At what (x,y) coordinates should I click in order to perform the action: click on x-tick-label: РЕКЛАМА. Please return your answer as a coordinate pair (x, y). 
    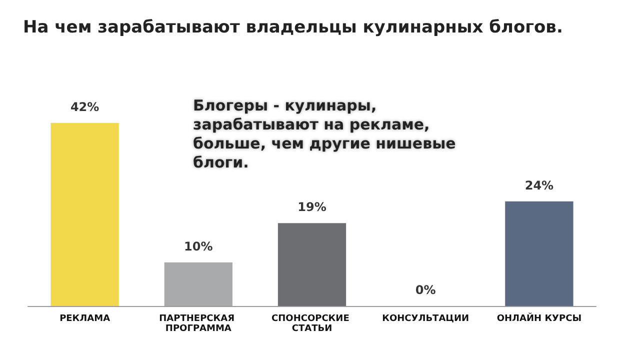
    Looking at the image, I should click on (85, 319).